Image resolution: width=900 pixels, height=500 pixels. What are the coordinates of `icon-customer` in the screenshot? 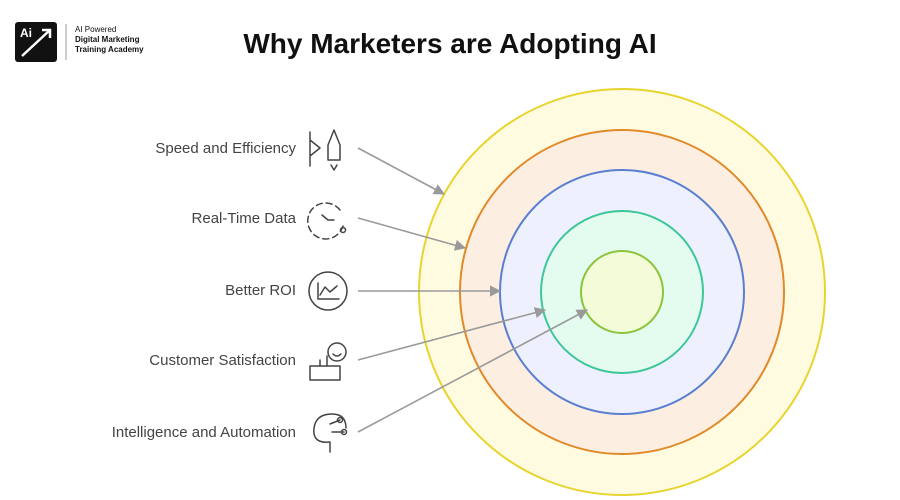 It's located at (328, 361).